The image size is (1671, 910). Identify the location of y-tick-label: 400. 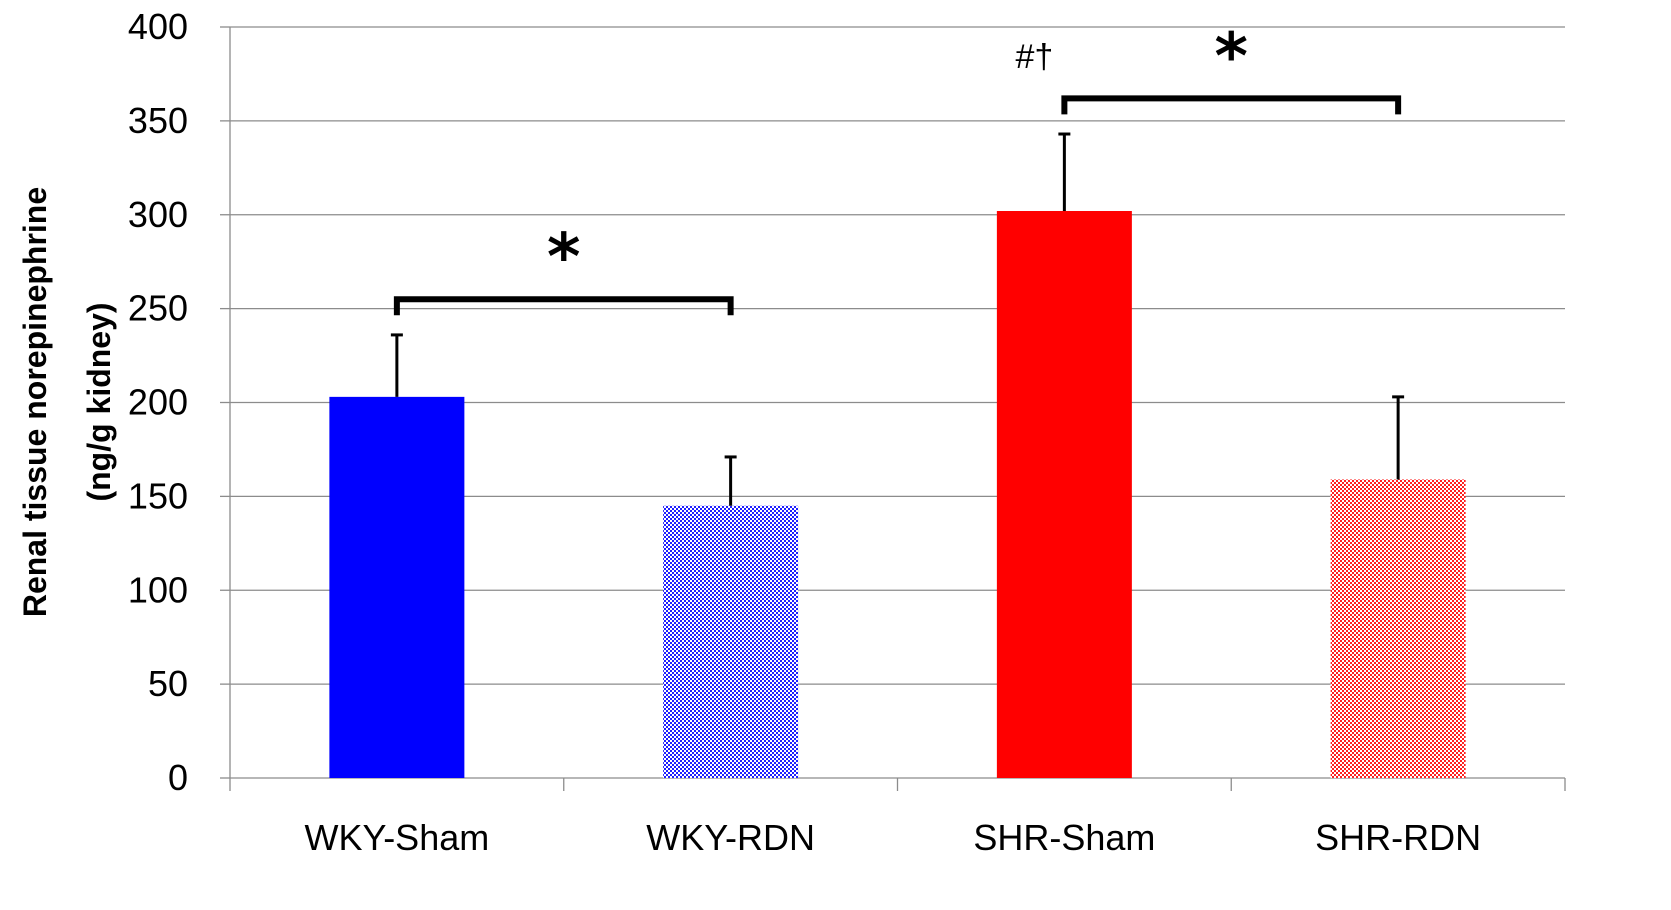
(158, 26).